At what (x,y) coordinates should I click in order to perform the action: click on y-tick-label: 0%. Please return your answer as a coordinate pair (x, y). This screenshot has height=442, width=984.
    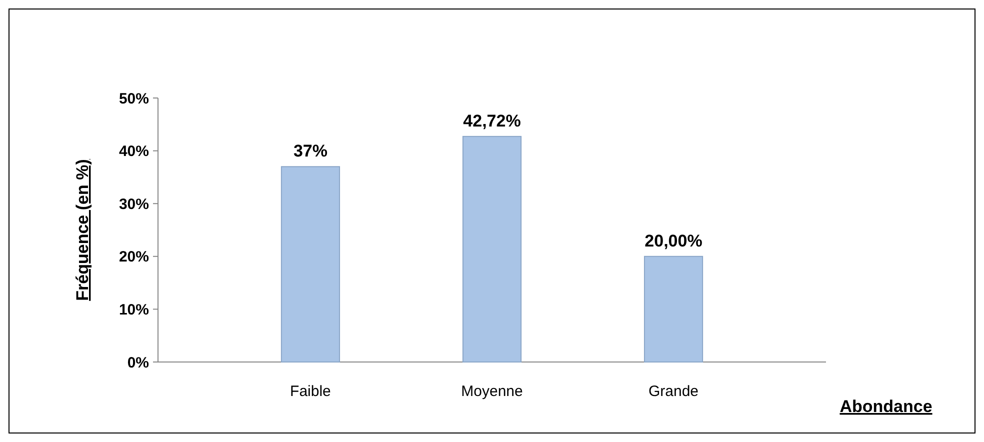
    Looking at the image, I should click on (138, 363).